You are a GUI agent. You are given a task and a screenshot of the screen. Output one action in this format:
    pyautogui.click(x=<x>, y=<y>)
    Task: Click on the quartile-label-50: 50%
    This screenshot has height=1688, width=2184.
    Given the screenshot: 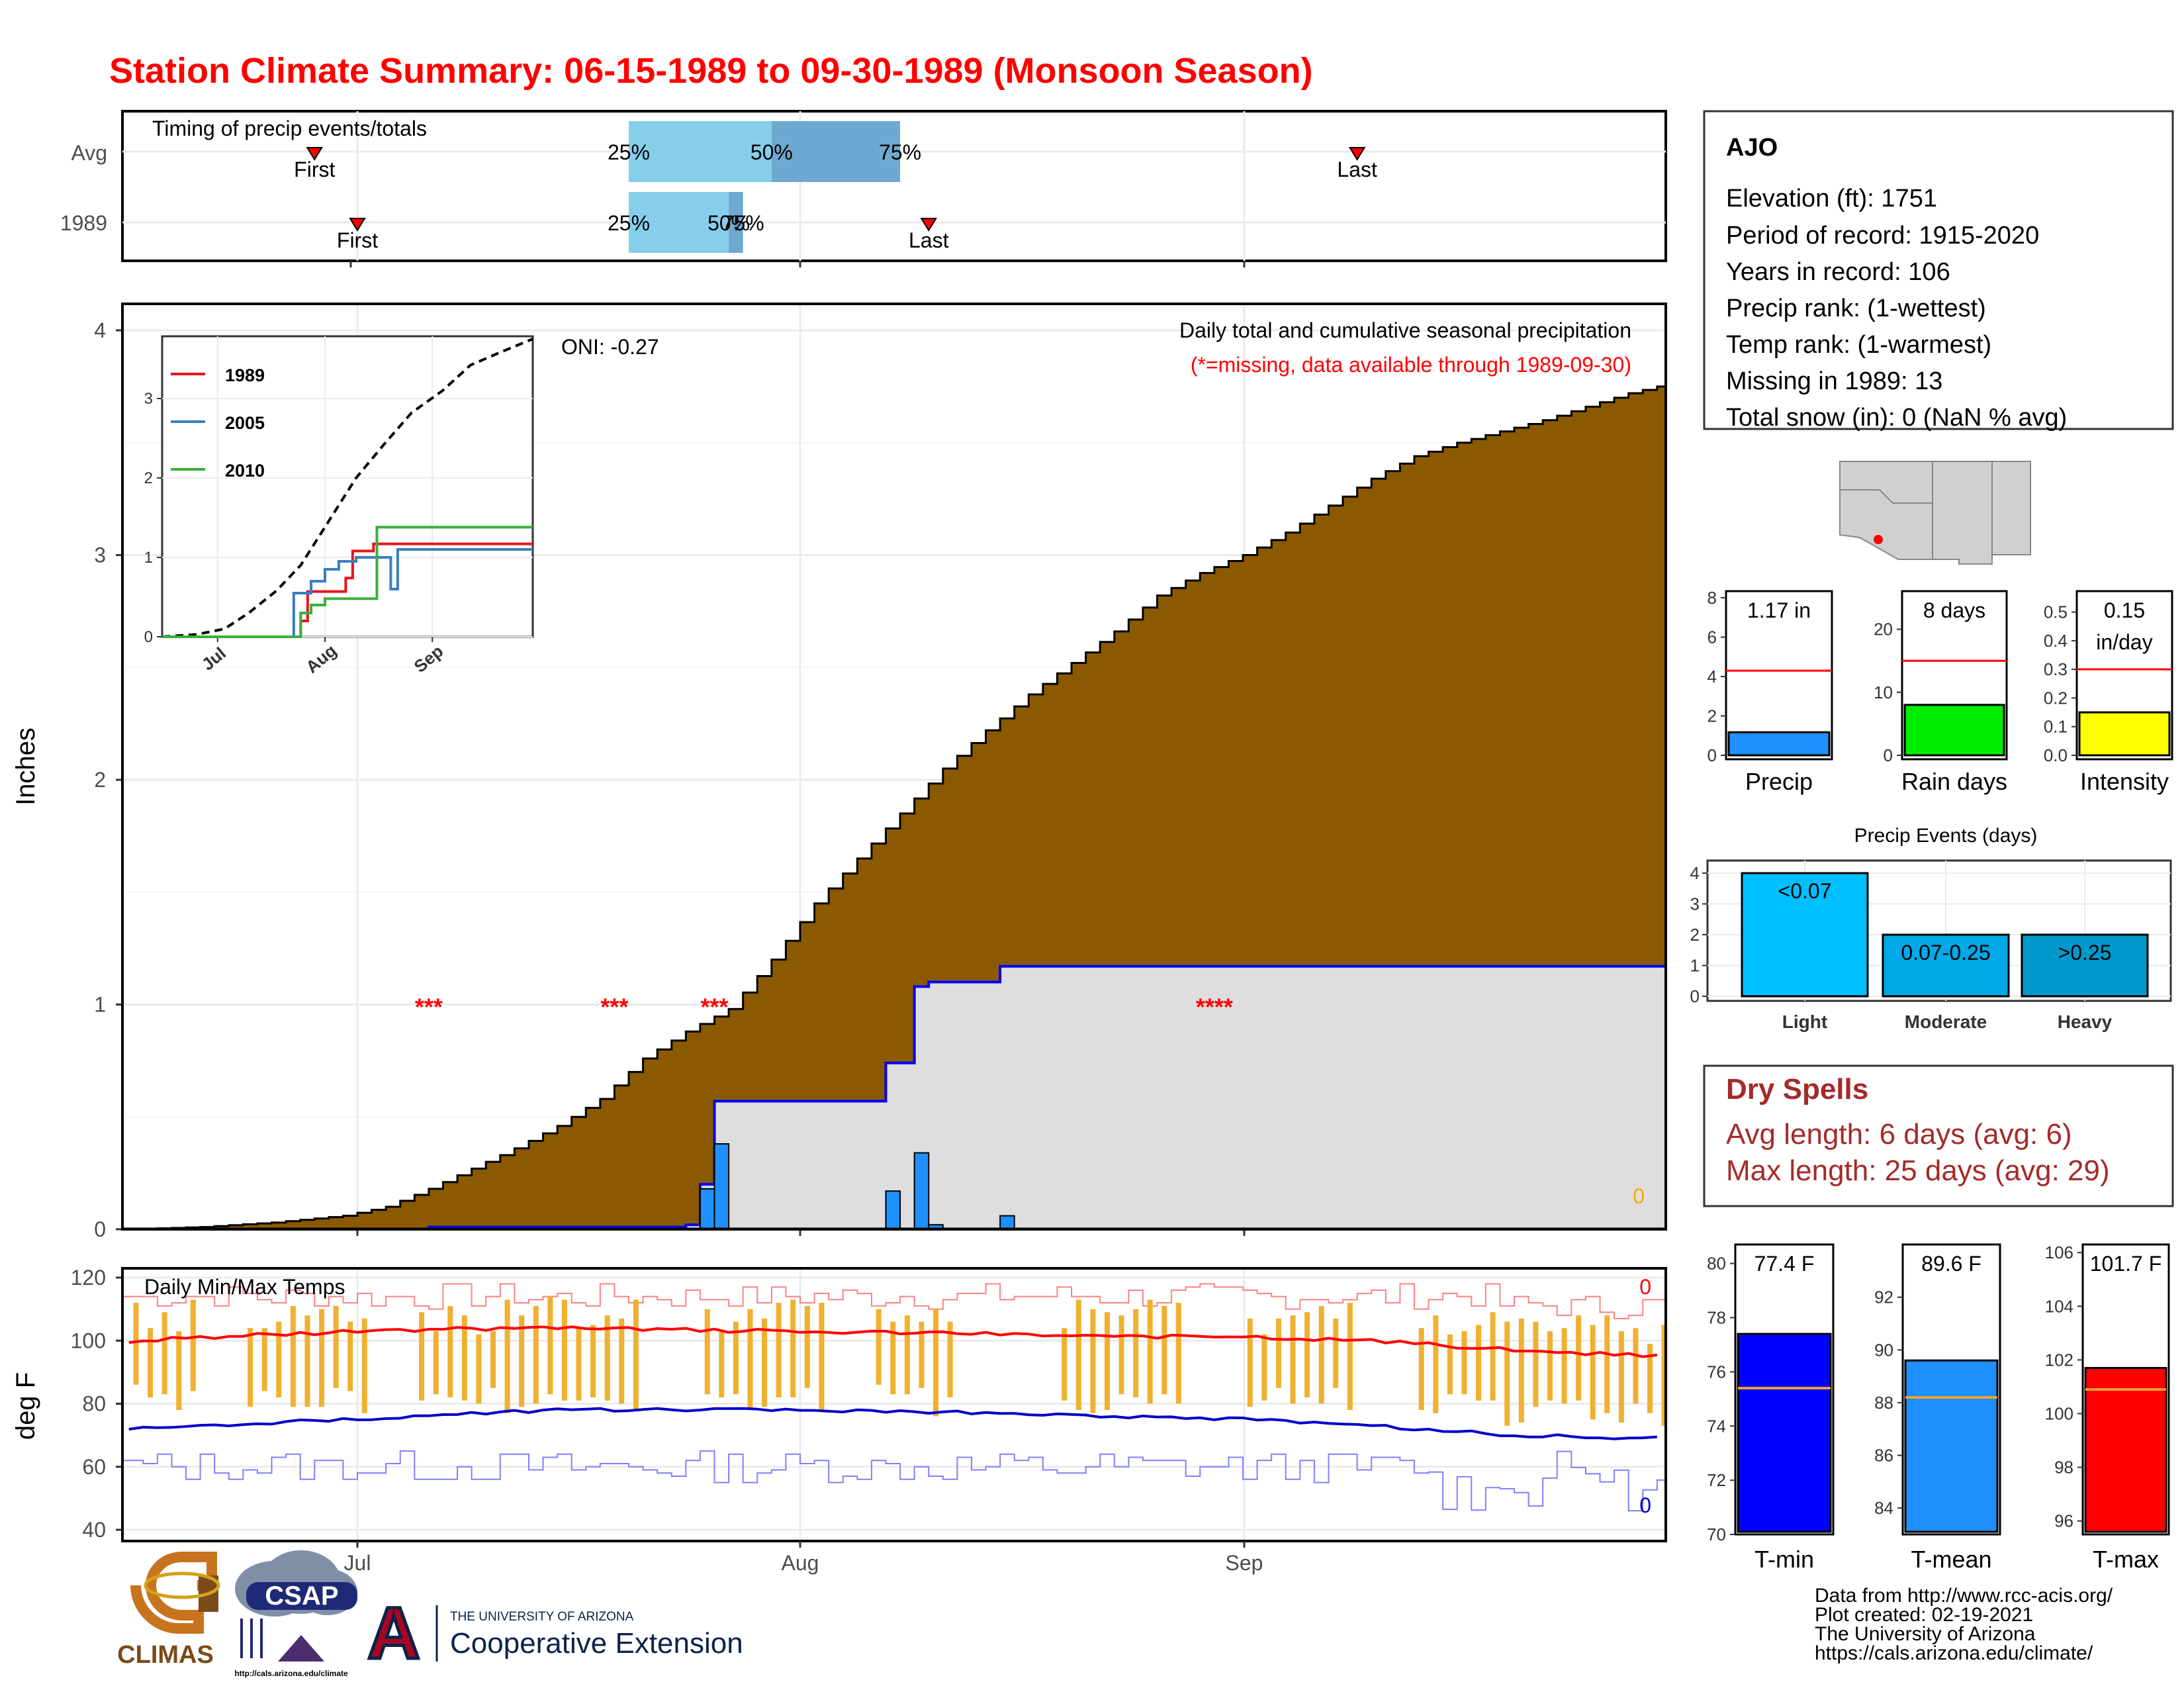 What is the action you would take?
    pyautogui.click(x=772, y=152)
    